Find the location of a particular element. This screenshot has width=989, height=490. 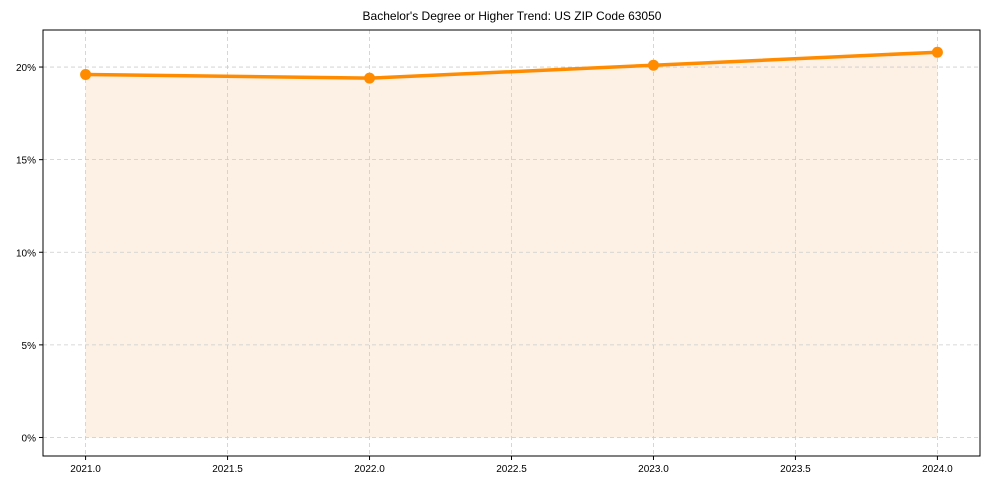

x-tick-label: 2022.5 is located at coordinates (511, 469).